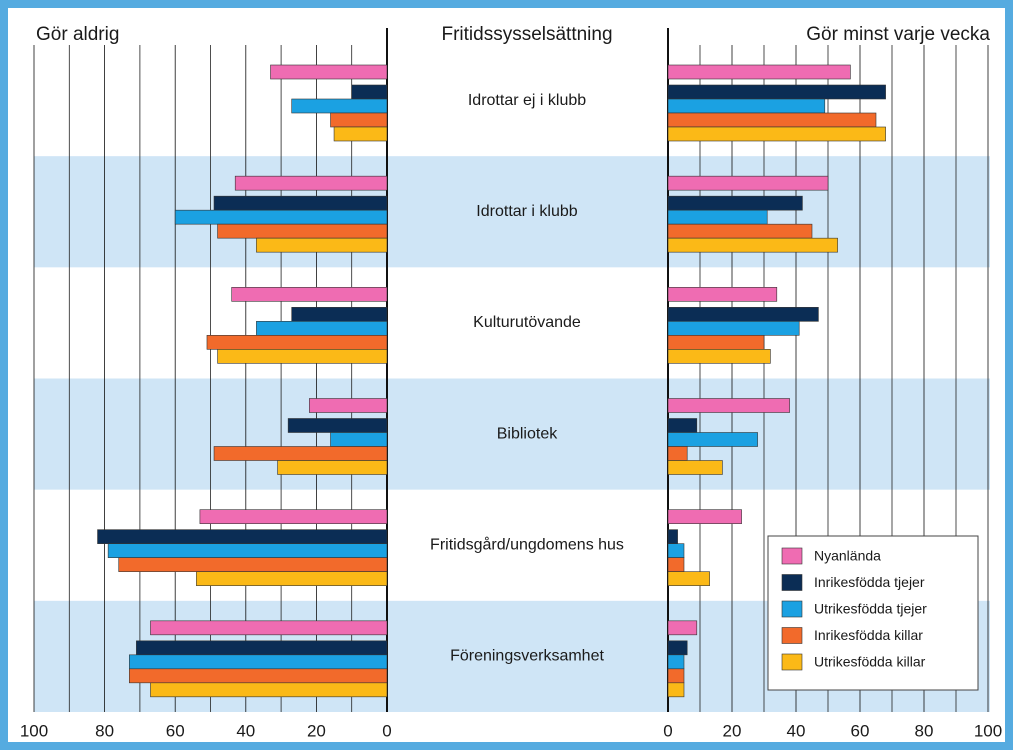  What do you see at coordinates (527, 544) in the screenshot?
I see `category-label: Fritidsgård/ungdomens hus` at bounding box center [527, 544].